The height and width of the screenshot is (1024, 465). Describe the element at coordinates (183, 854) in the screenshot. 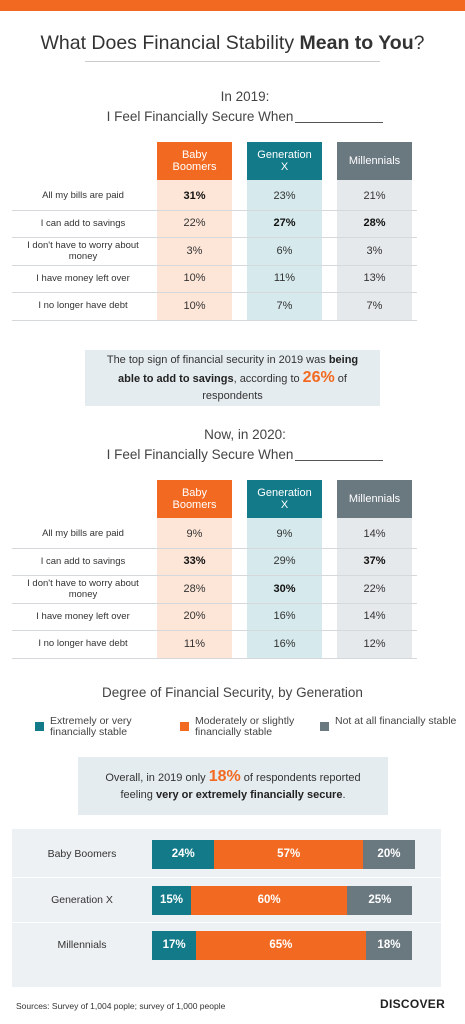

I see `value-label: 24%` at that location.